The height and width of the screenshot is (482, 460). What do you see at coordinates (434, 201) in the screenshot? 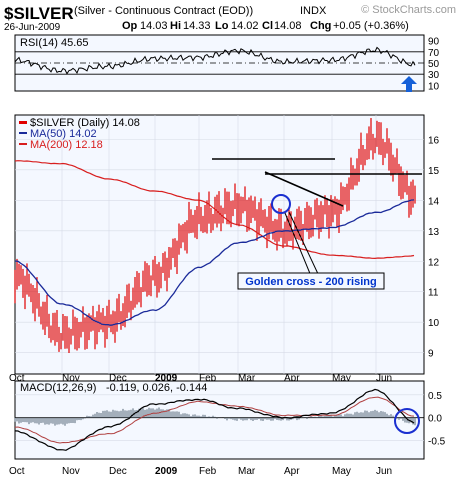
I see `price-tick-label: 14` at bounding box center [434, 201].